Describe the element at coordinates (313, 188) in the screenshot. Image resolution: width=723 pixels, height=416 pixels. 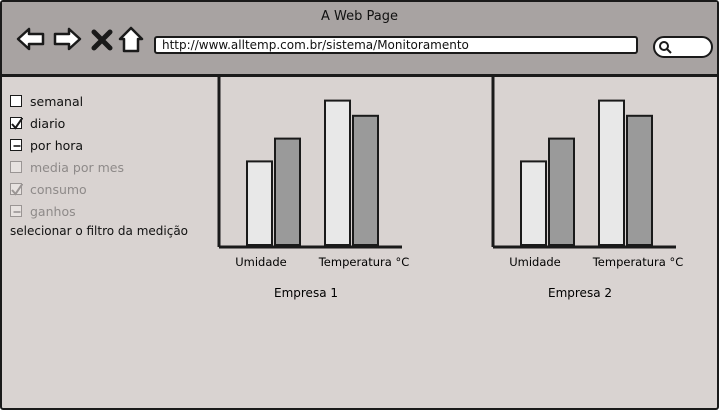
I see `bar-chart: Umidade Temperatura °C Empresa 1` at that location.